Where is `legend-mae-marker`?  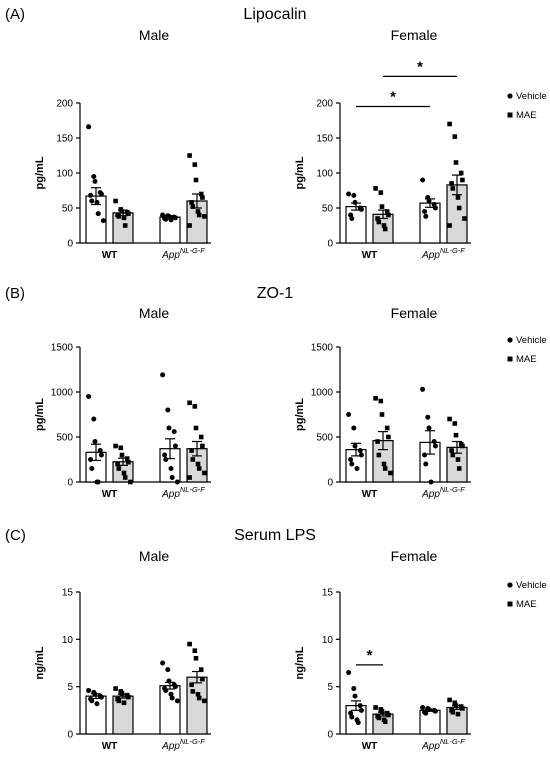 legend-mae-marker is located at coordinates (510, 359).